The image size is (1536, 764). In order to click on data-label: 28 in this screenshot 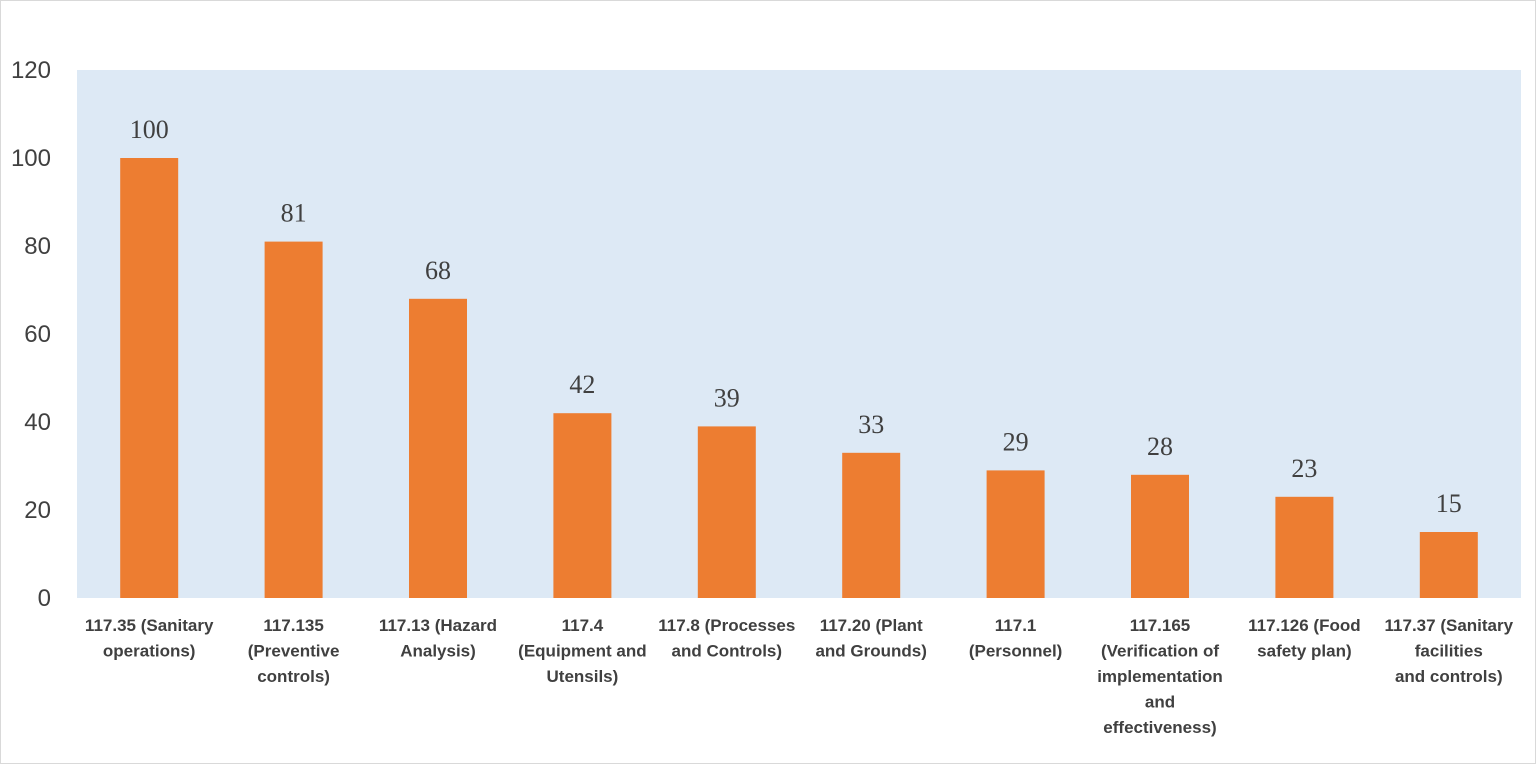, I will do `click(1160, 446)`.